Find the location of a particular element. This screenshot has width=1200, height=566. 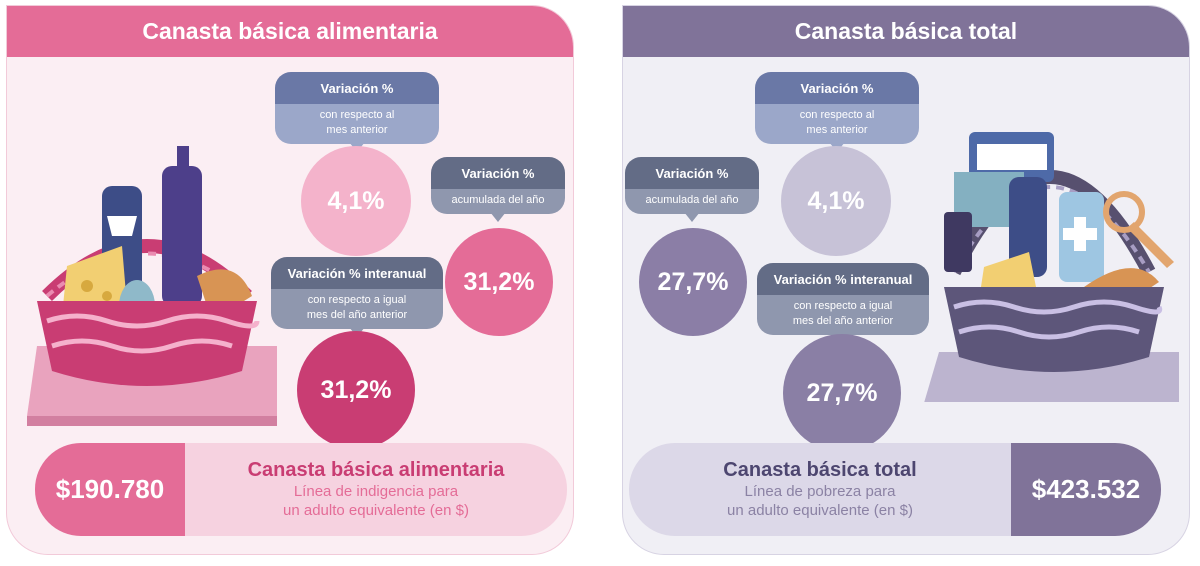

total-basket-amount: $423.532 is located at coordinates (1086, 489).